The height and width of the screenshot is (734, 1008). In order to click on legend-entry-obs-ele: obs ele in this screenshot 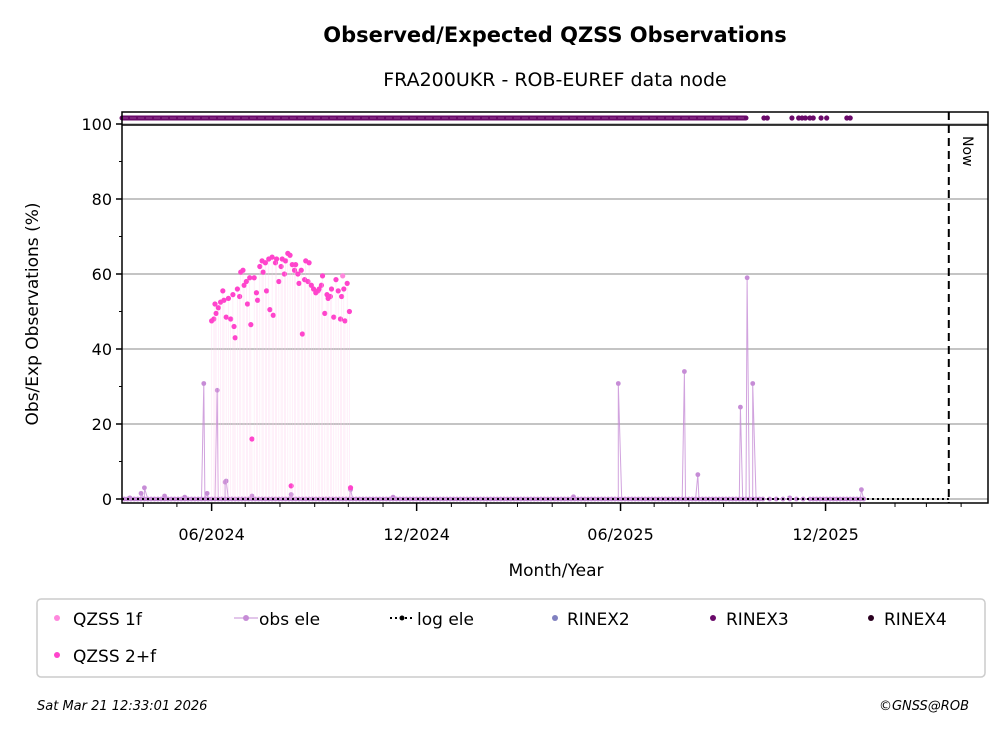, I will do `click(277, 620)`.